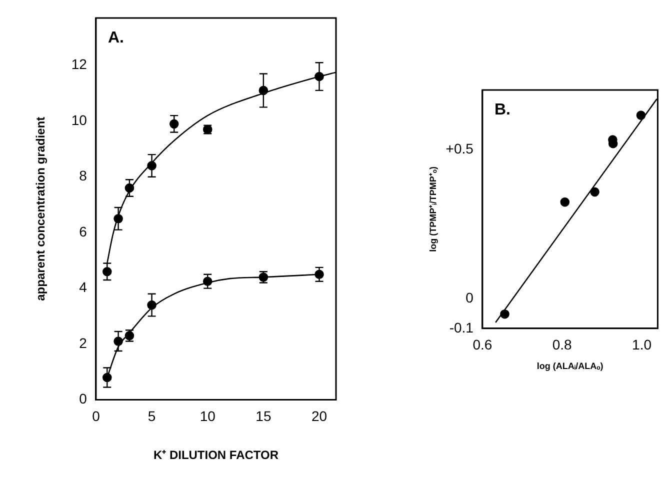  Describe the element at coordinates (83, 342) in the screenshot. I see `y-tick-label: 2` at that location.